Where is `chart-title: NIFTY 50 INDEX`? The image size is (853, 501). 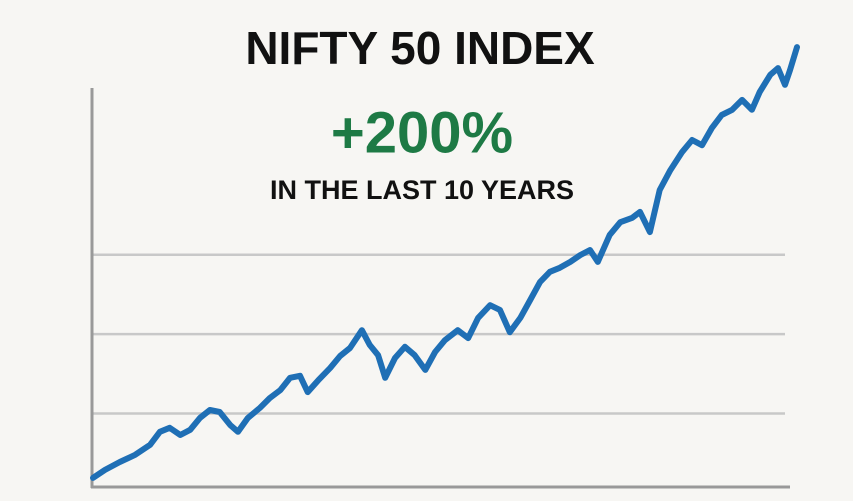 chart-title: NIFTY 50 INDEX is located at coordinates (420, 48).